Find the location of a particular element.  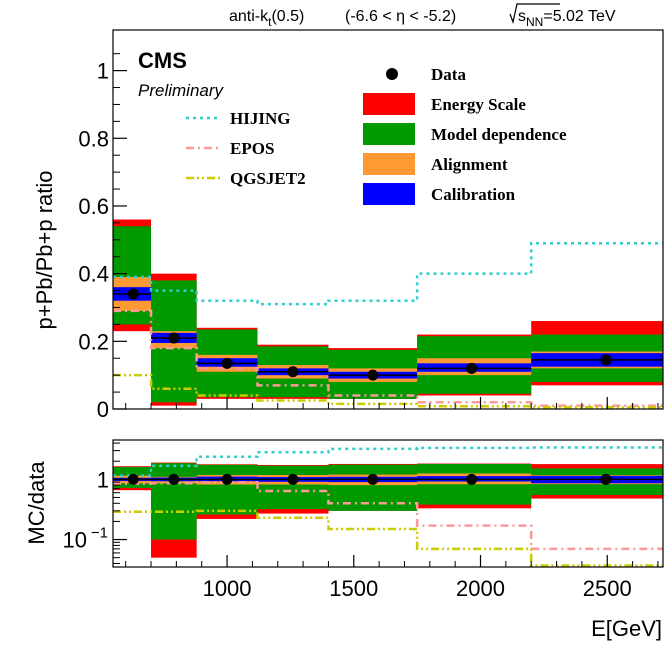

top-data-points is located at coordinates (388, 334).